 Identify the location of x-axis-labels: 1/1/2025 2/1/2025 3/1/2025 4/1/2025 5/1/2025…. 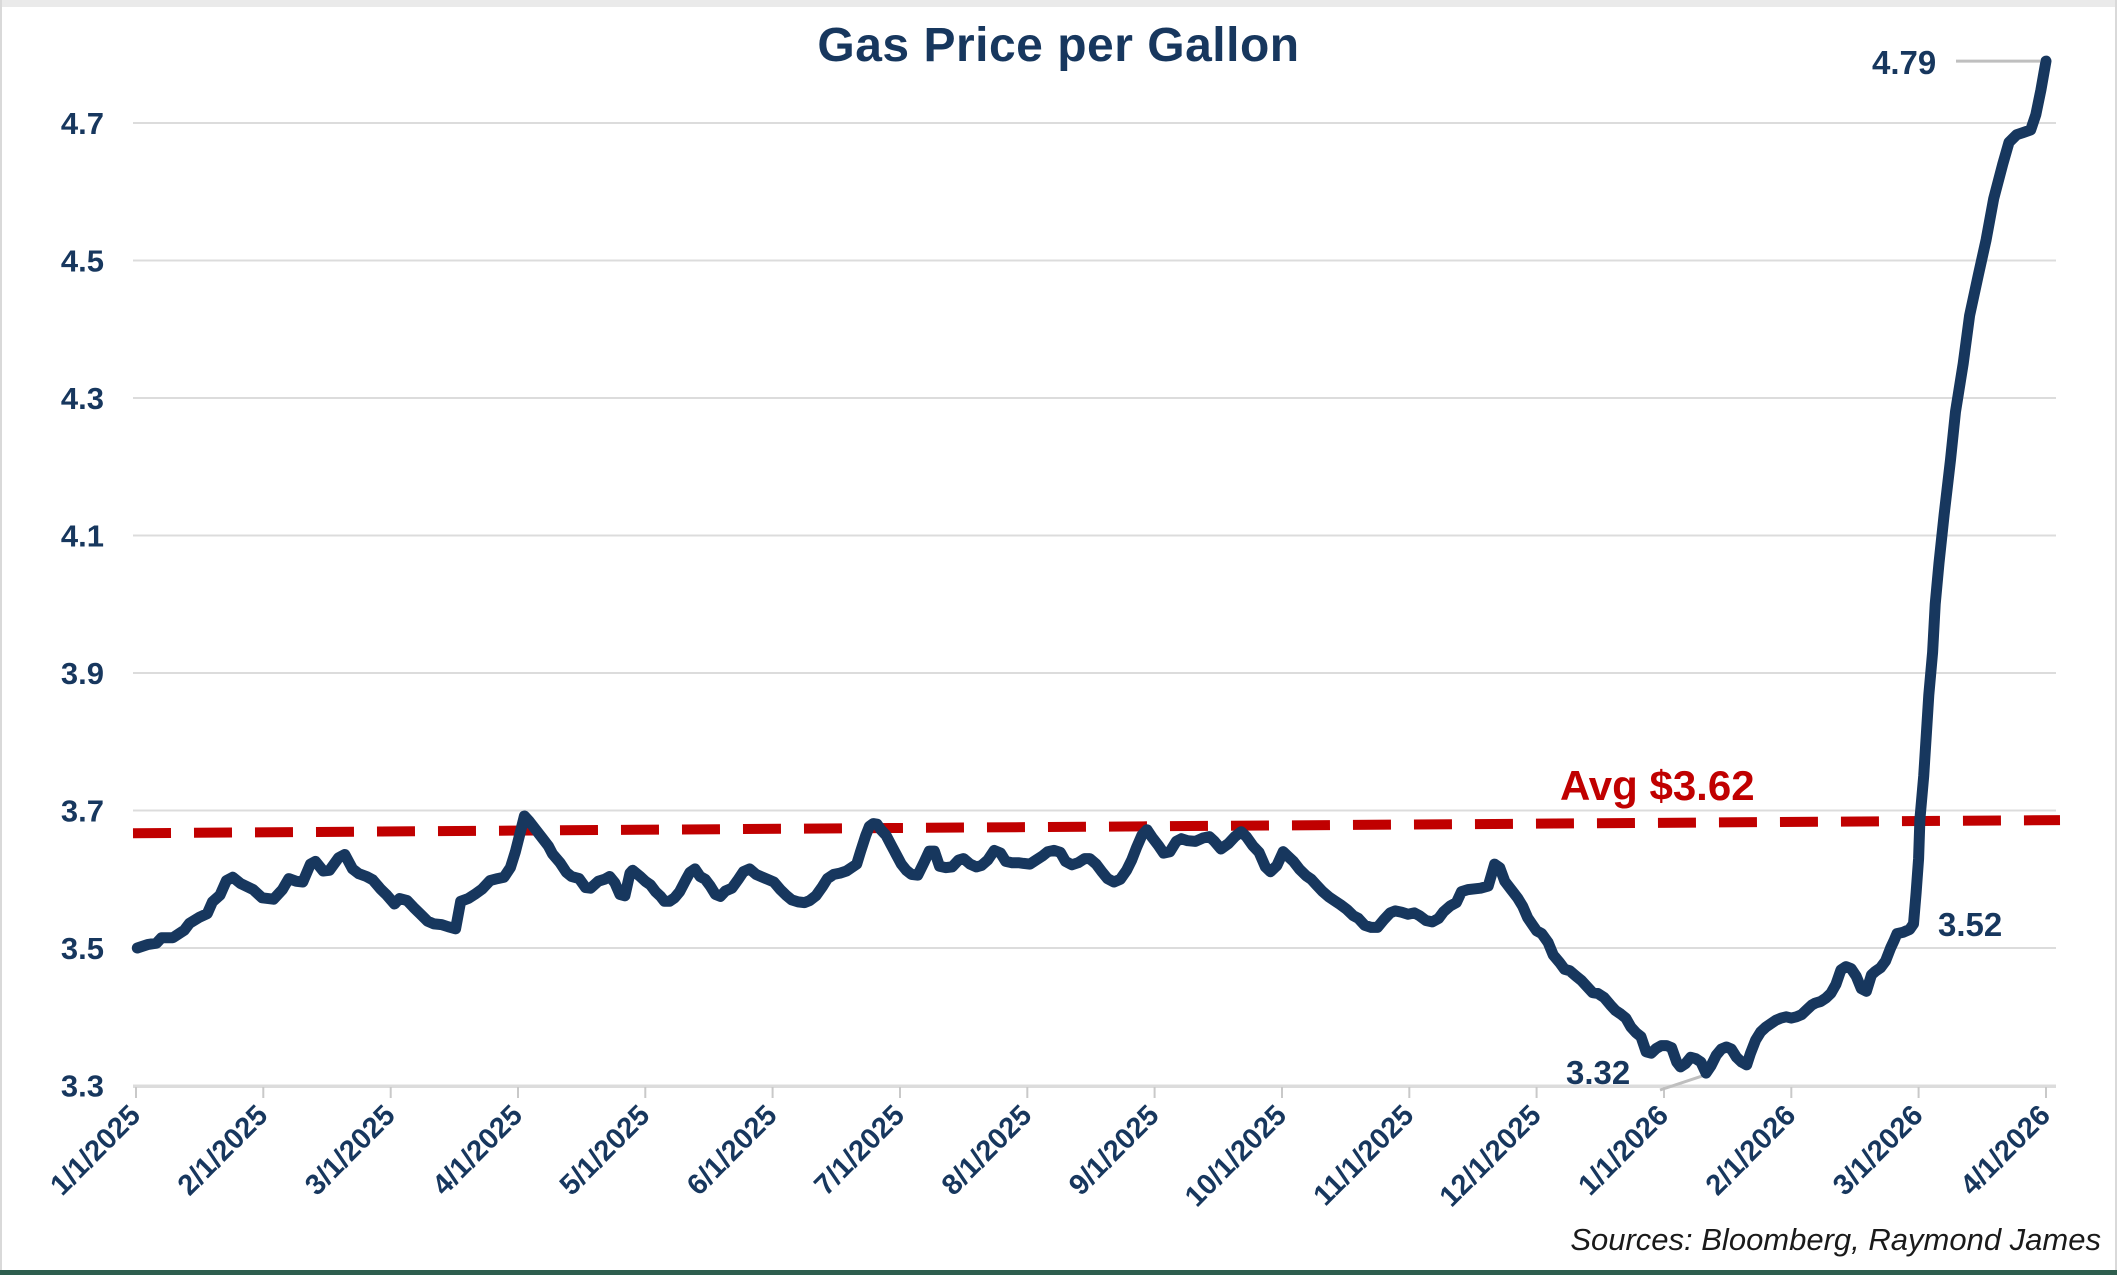
(1050, 1156).